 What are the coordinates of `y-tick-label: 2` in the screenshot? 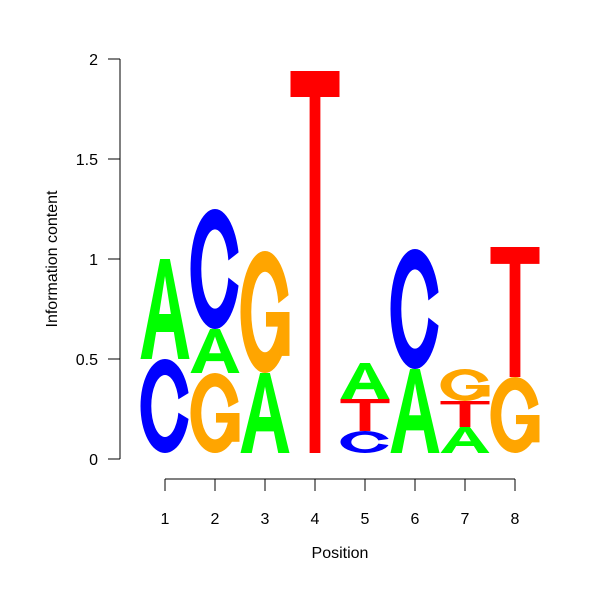 It's located at (93, 60).